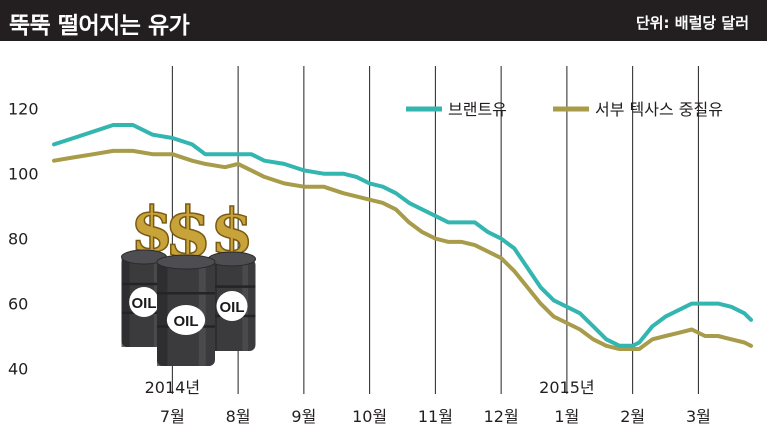 The width and height of the screenshot is (767, 446). What do you see at coordinates (428, 402) in the screenshot?
I see `x-axis-ticks: 2014년 7월 8월 9월 10월 11월 12월 2015년 1월 2월 3월` at bounding box center [428, 402].